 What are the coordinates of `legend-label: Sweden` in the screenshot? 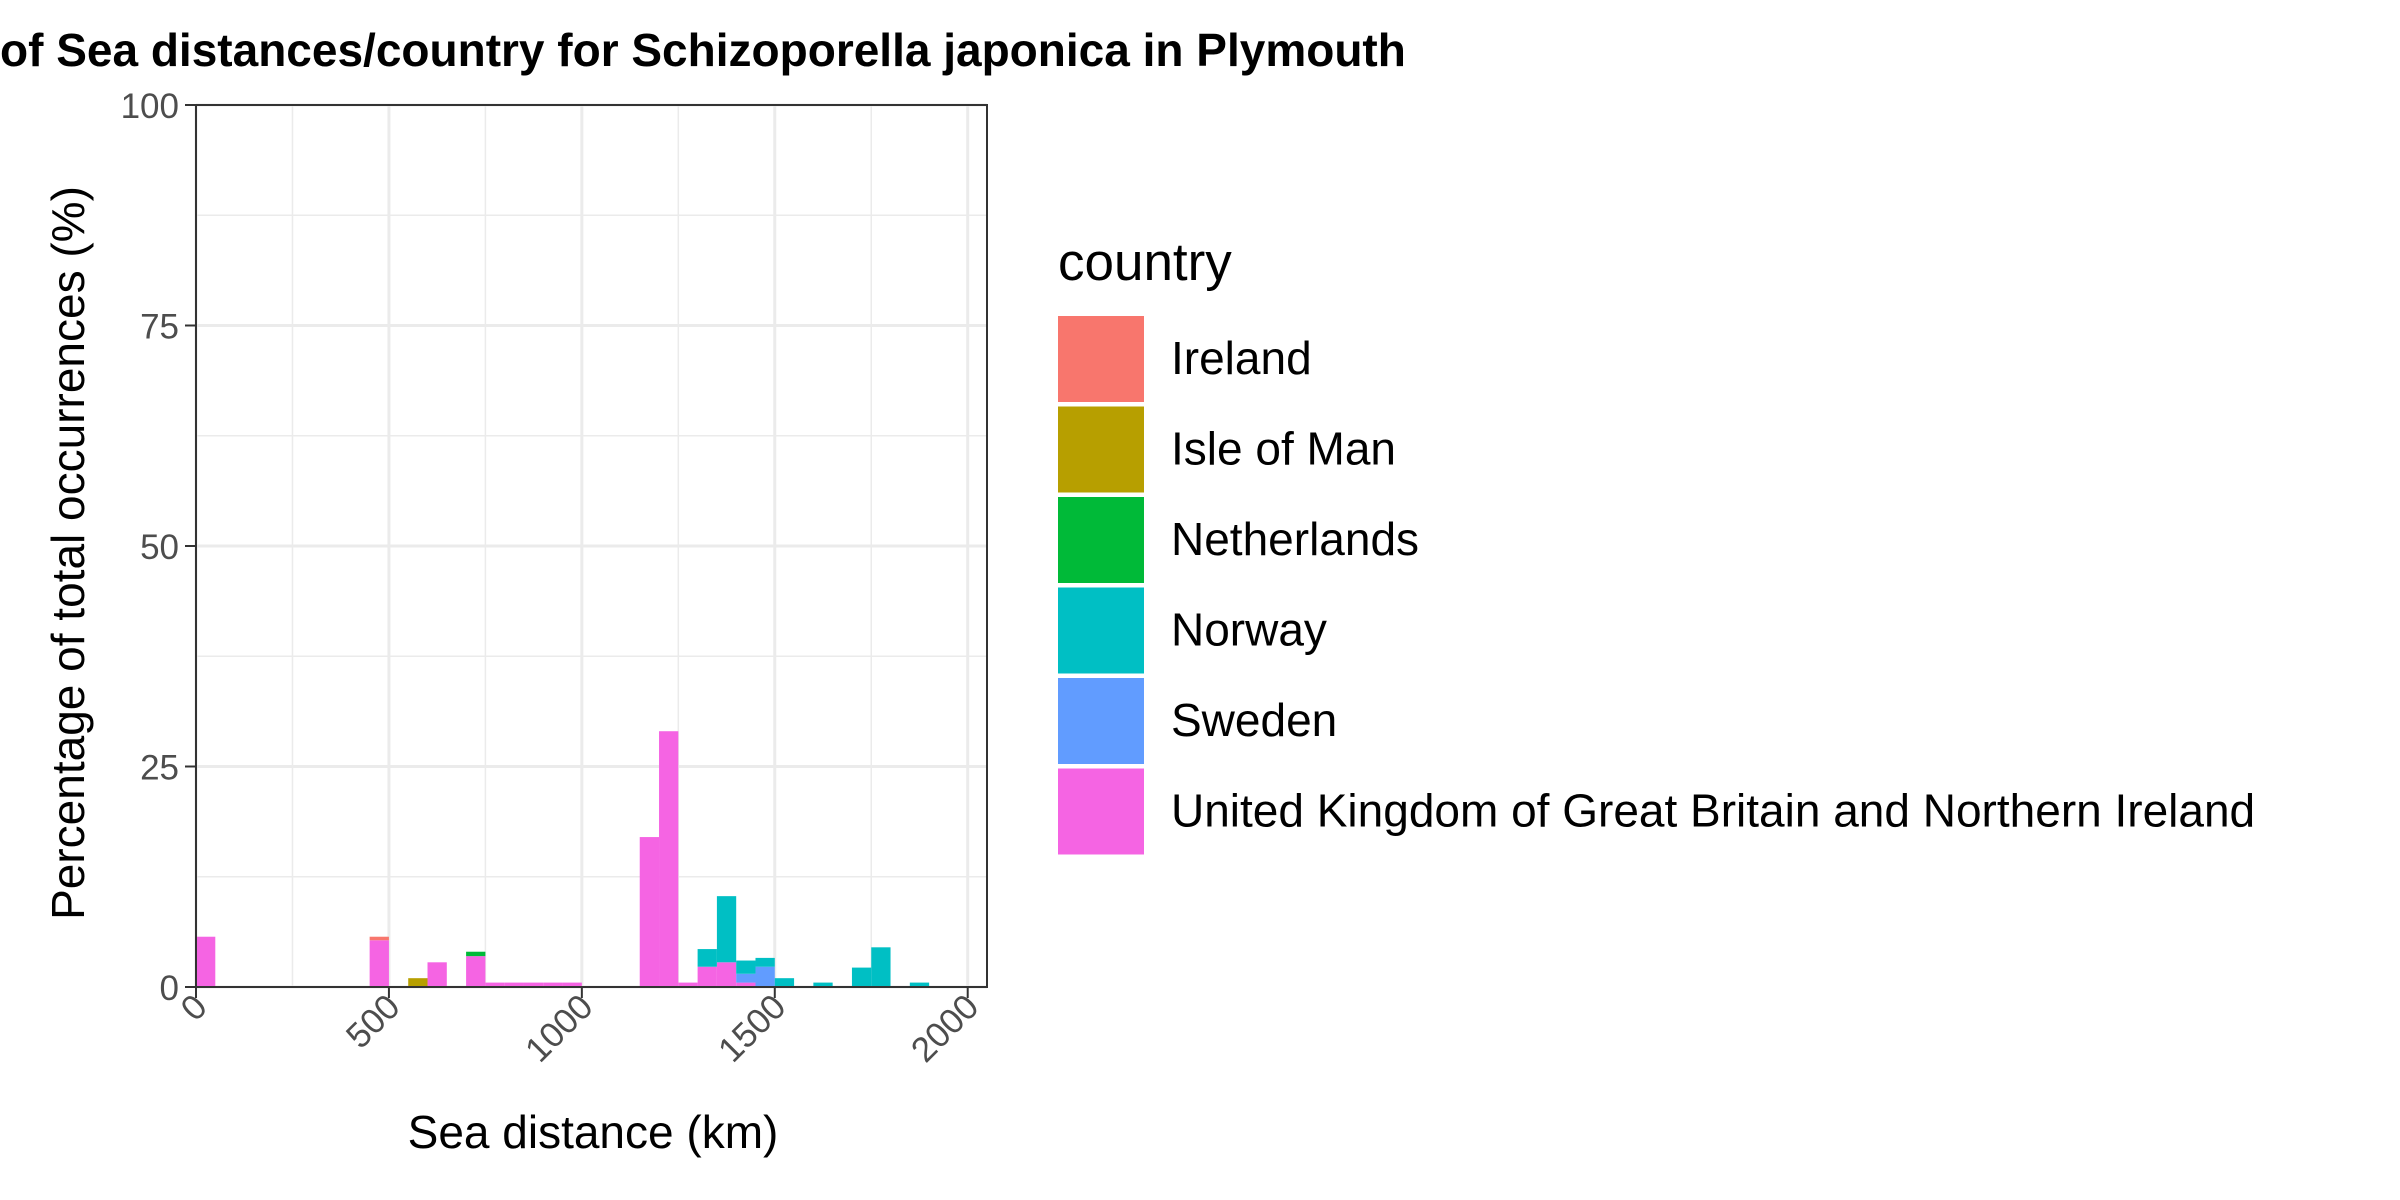 It's located at (1254, 720).